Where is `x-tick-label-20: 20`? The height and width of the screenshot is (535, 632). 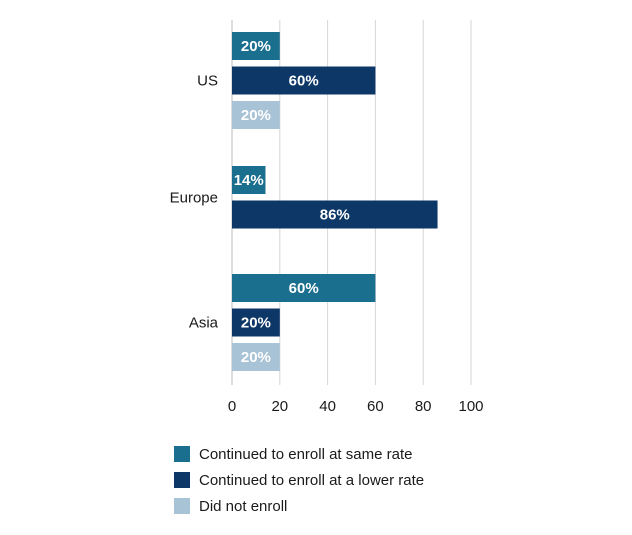 x-tick-label-20: 20 is located at coordinates (279, 406).